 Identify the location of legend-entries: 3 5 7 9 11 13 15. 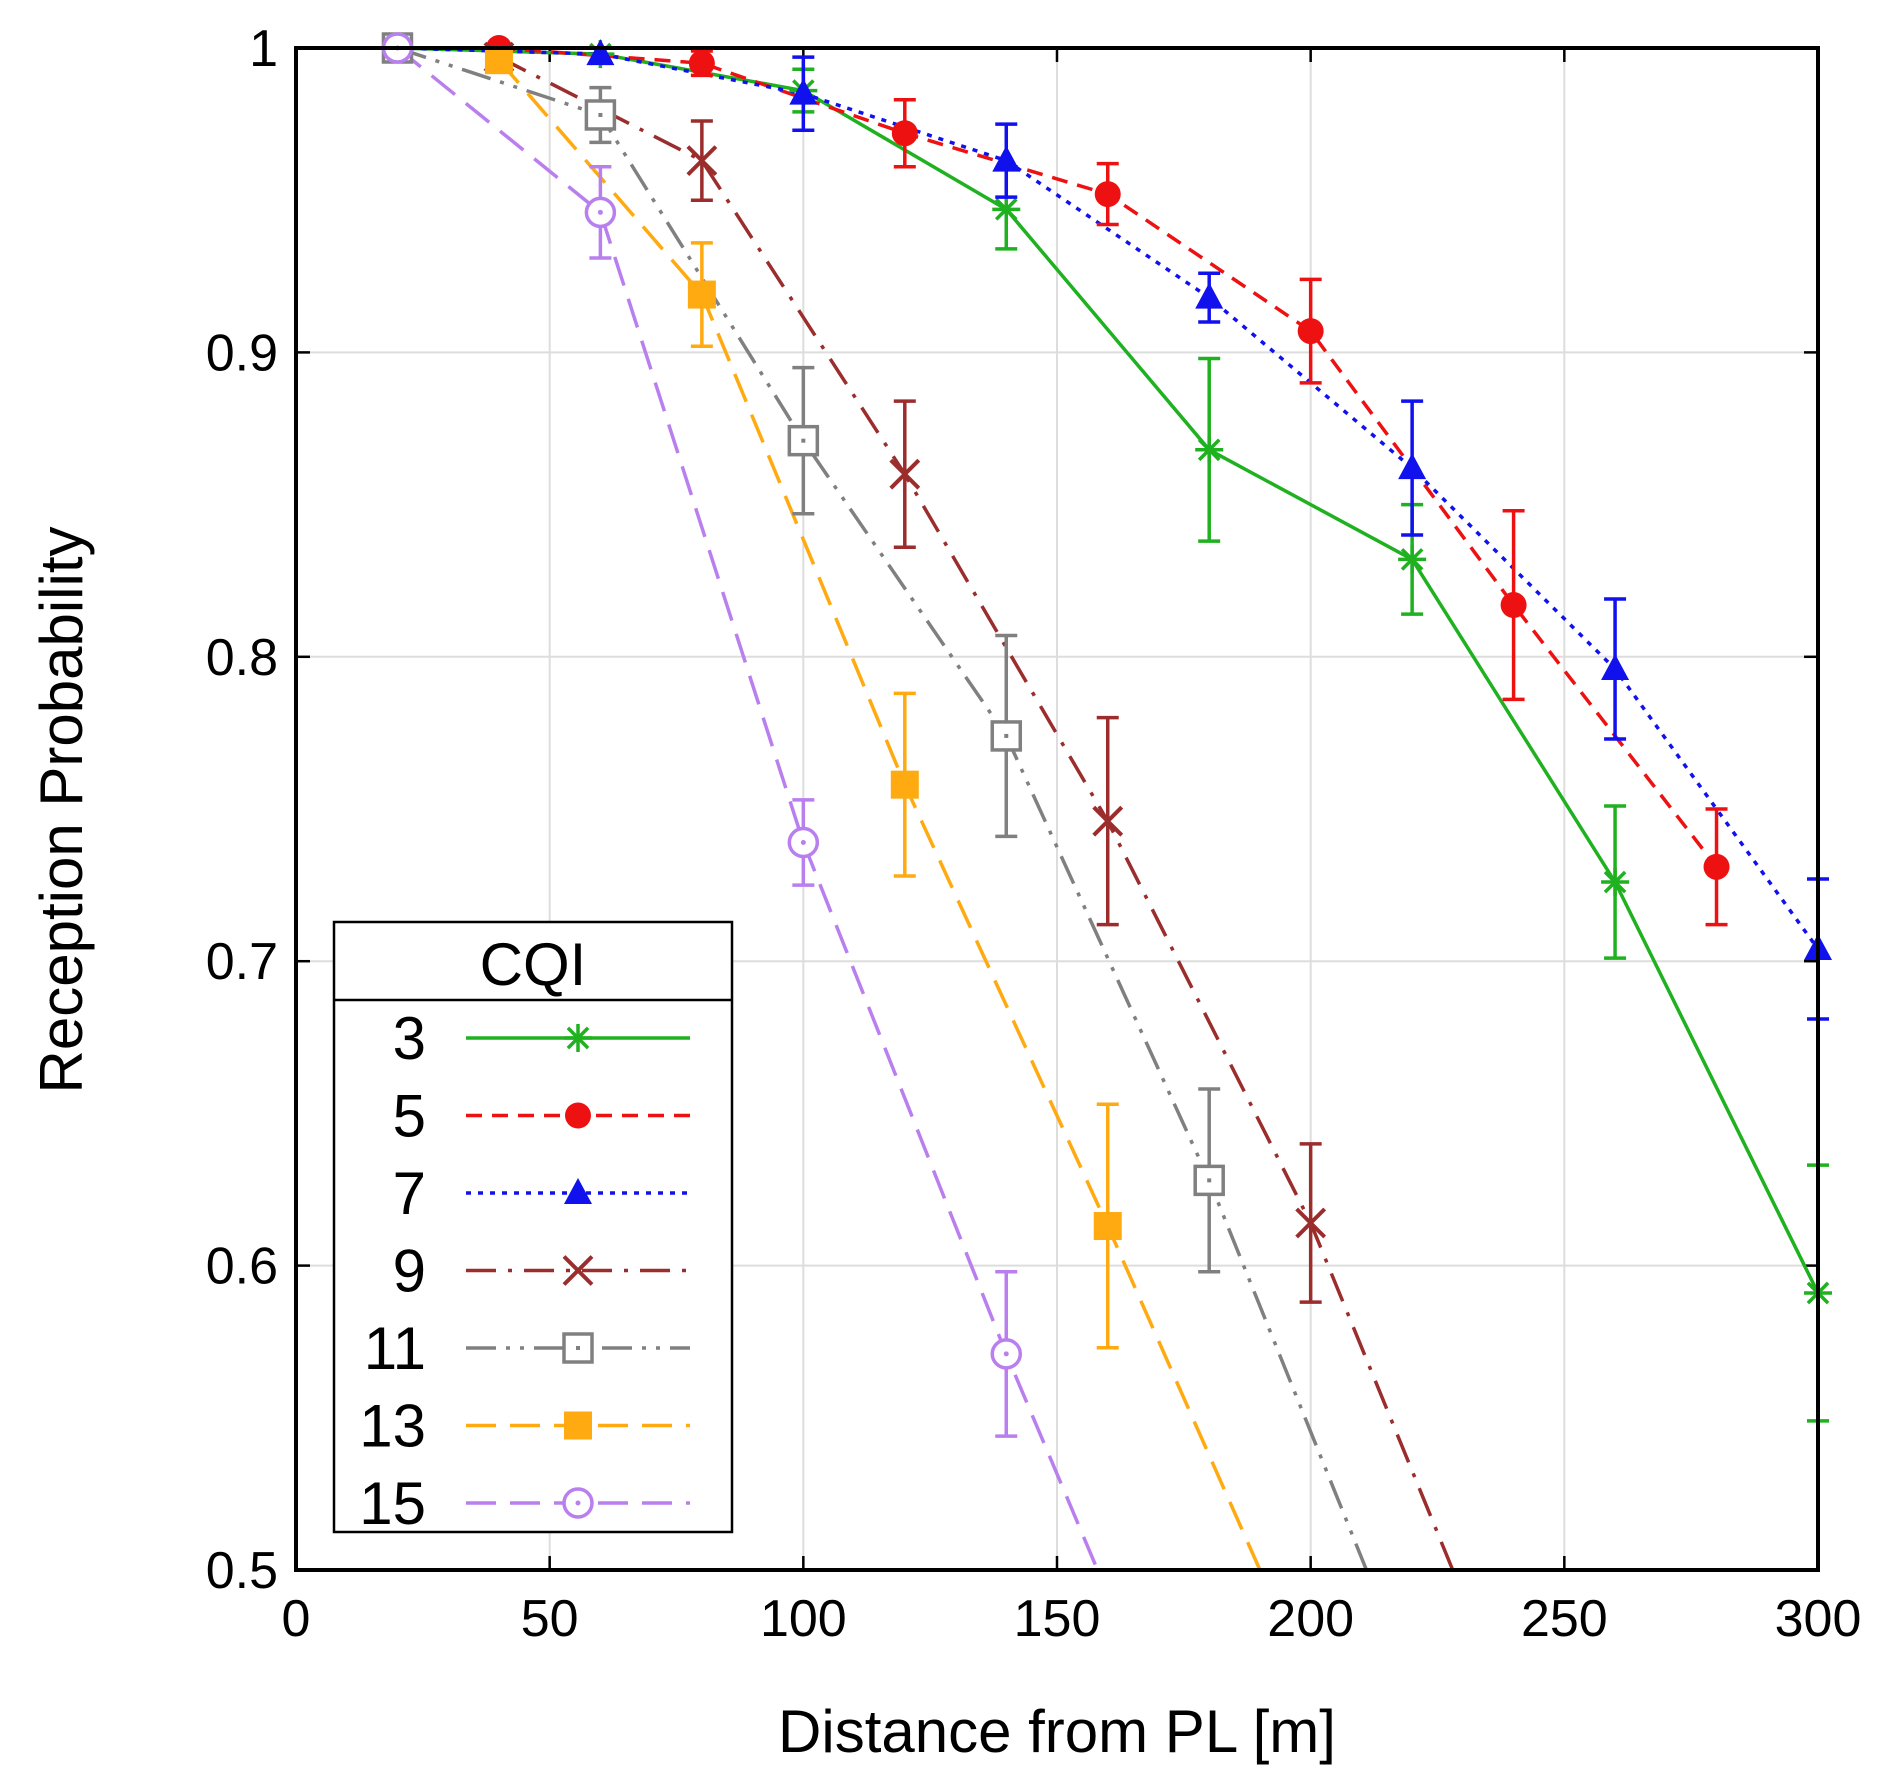
(524, 1271).